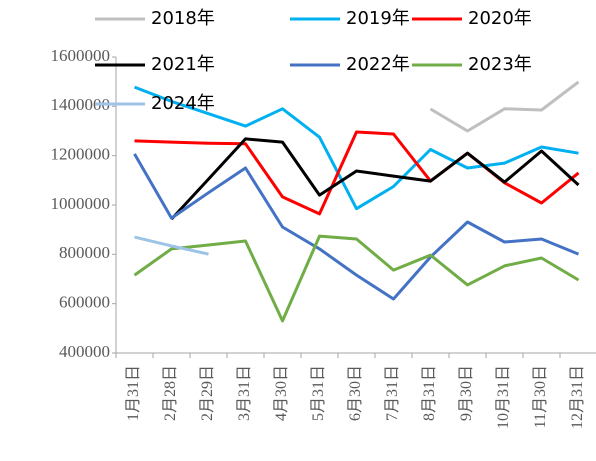 The width and height of the screenshot is (596, 461). Describe the element at coordinates (378, 18) in the screenshot. I see `legend-label: 2019年` at that location.